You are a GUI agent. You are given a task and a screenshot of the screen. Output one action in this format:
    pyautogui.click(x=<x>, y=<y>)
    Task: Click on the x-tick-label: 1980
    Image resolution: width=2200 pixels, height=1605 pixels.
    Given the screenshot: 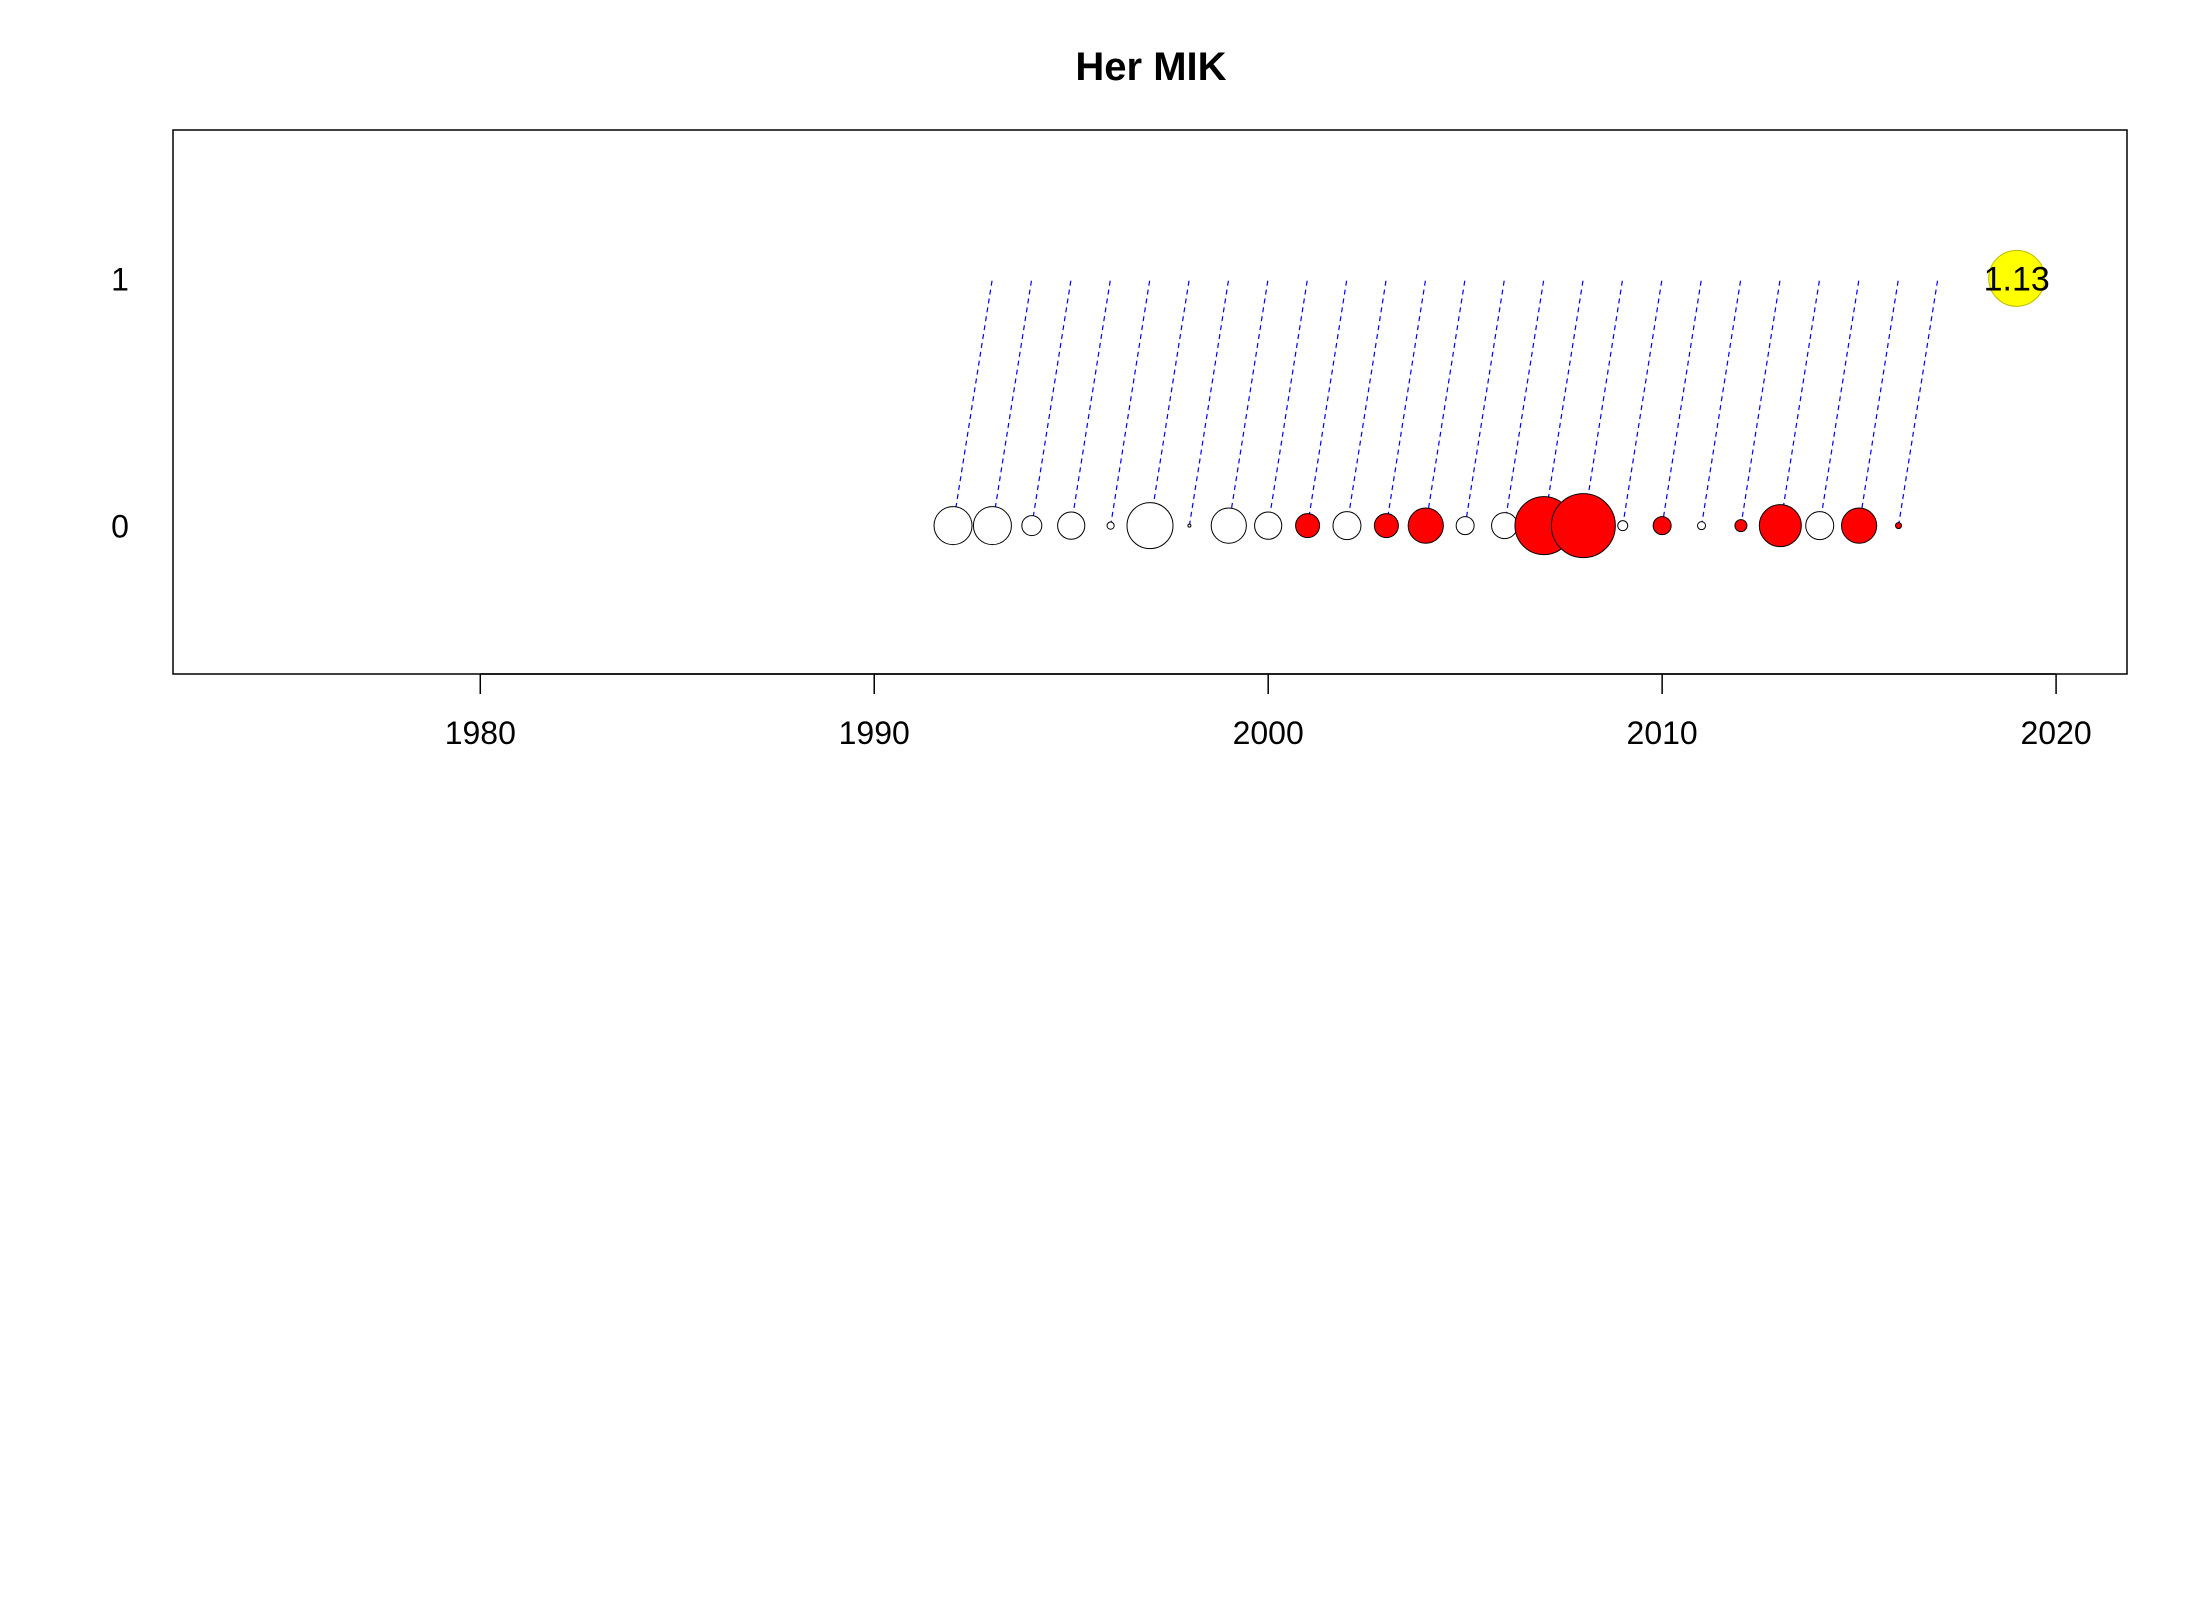 What is the action you would take?
    pyautogui.click(x=480, y=733)
    